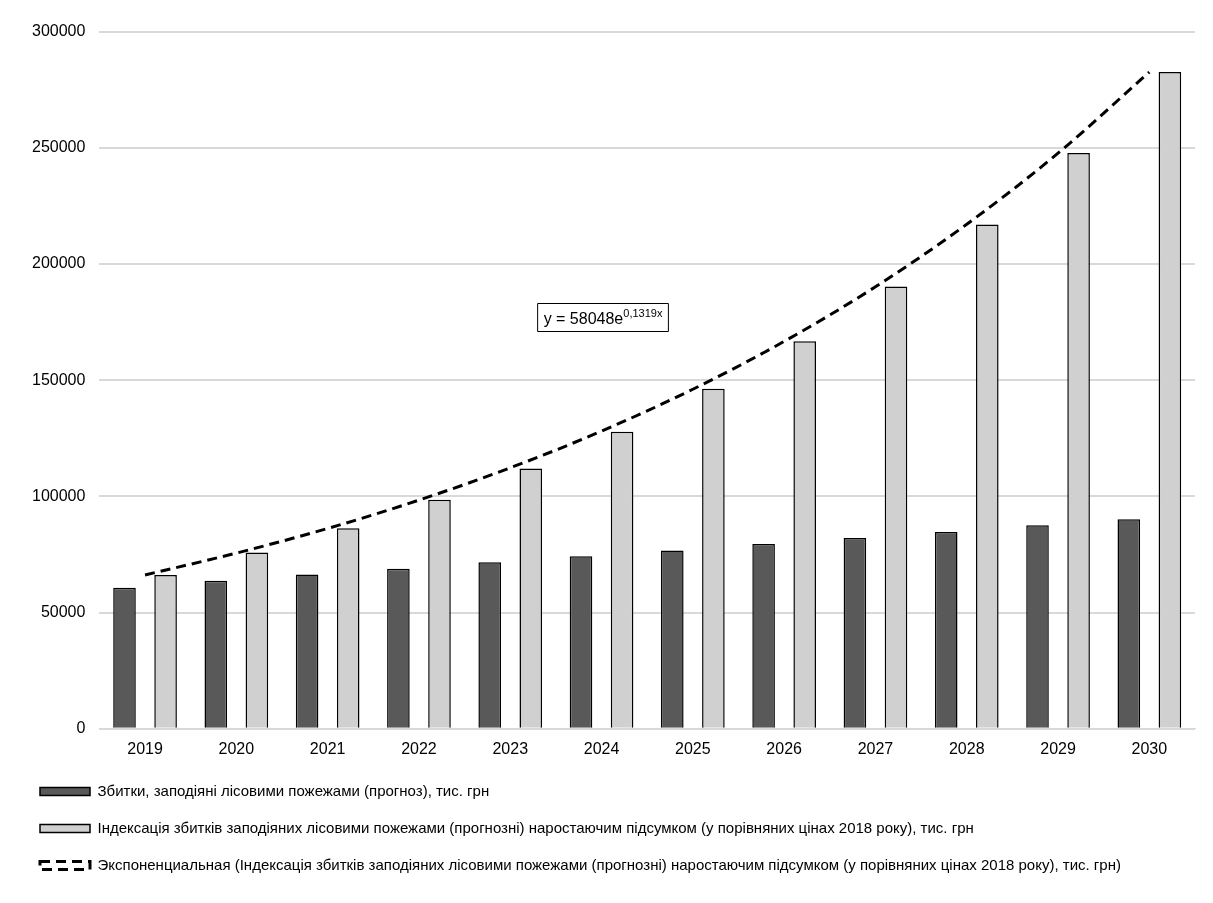  Describe the element at coordinates (419, 748) in the screenshot. I see `x-tick-label: 2022` at that location.